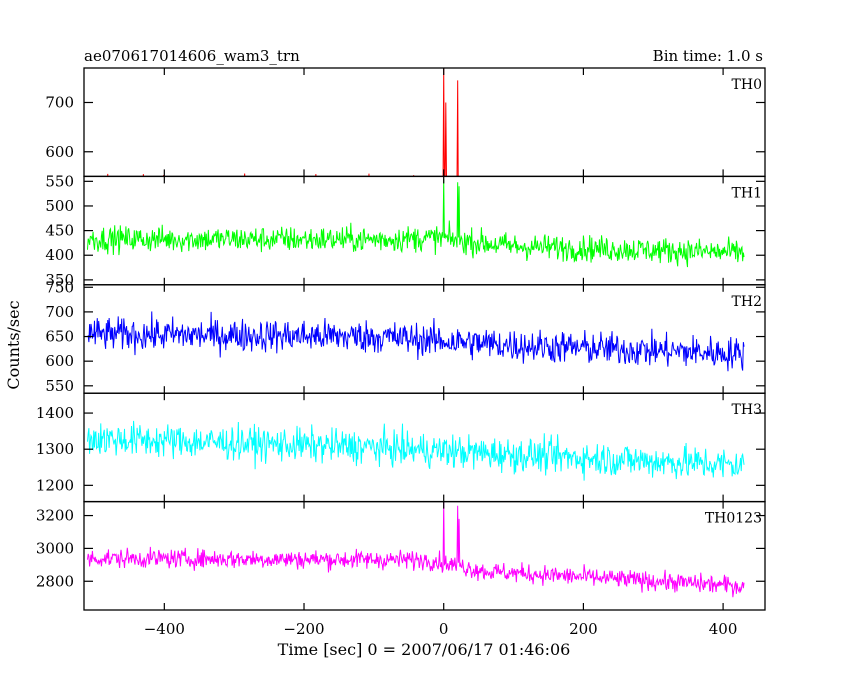 This screenshot has width=850, height=680. What do you see at coordinates (59, 152) in the screenshot?
I see `y-tick-label-th0: 600` at bounding box center [59, 152].